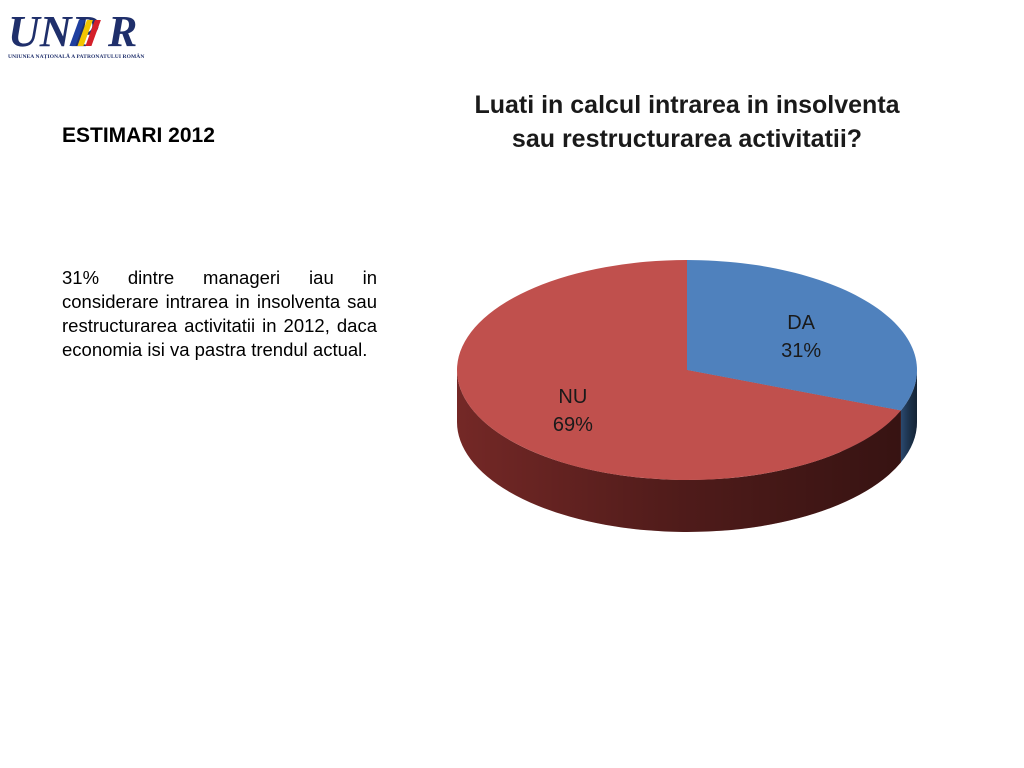 This screenshot has width=1024, height=768. What do you see at coordinates (687, 139) in the screenshot?
I see `chart-title-line-2: sau restructurarea activitatii?` at bounding box center [687, 139].